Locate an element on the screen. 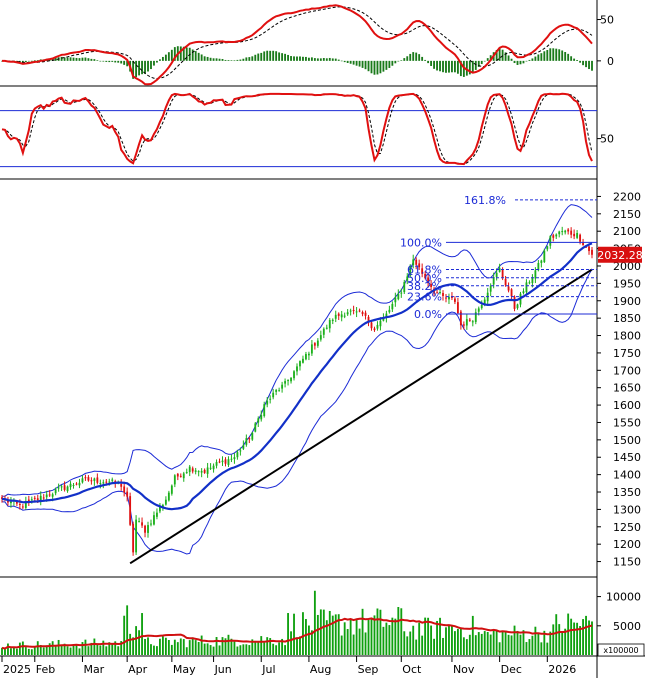  price-tick-label: 2000 is located at coordinates (627, 266).